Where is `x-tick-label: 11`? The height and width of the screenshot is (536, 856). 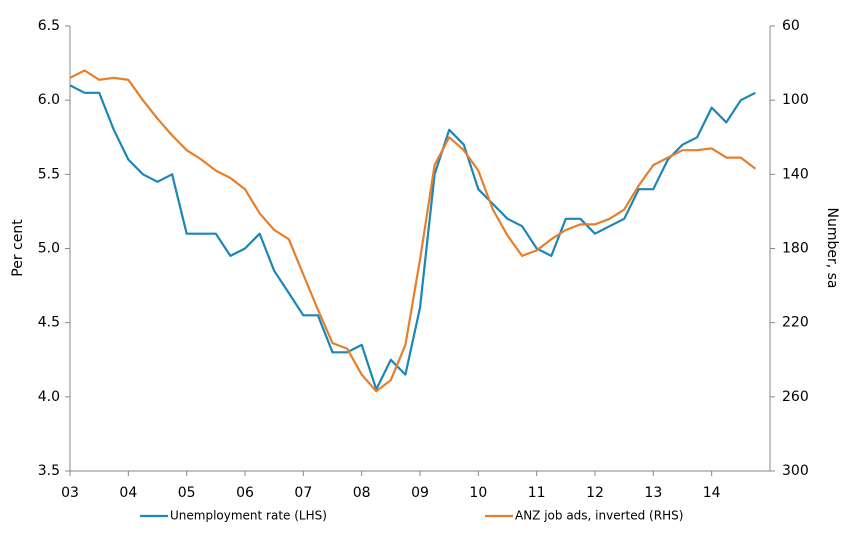
x-tick-label: 11 is located at coordinates (537, 493).